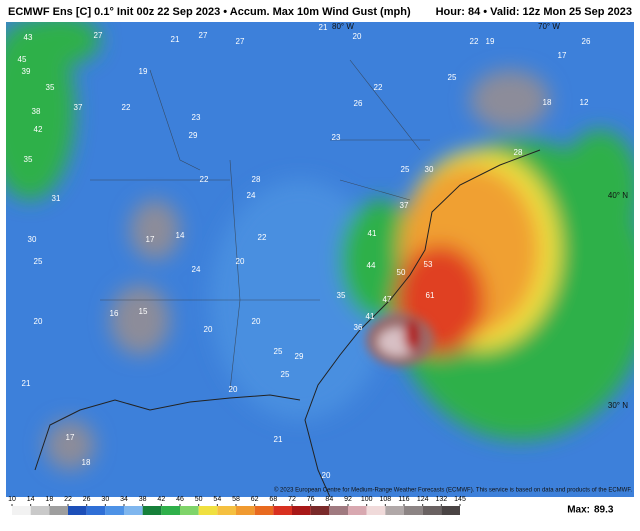 The image size is (640, 531). Describe the element at coordinates (28, 37) in the screenshot. I see `map-value: 43` at that location.